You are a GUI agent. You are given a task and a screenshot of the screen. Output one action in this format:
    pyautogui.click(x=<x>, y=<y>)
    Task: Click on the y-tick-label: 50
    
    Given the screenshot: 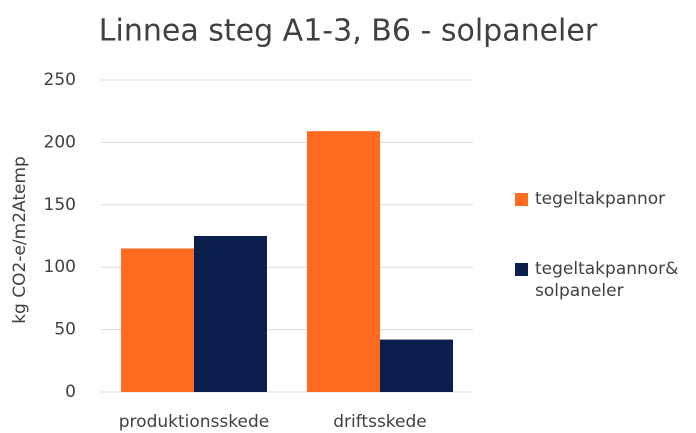 What is the action you would take?
    pyautogui.click(x=65, y=330)
    